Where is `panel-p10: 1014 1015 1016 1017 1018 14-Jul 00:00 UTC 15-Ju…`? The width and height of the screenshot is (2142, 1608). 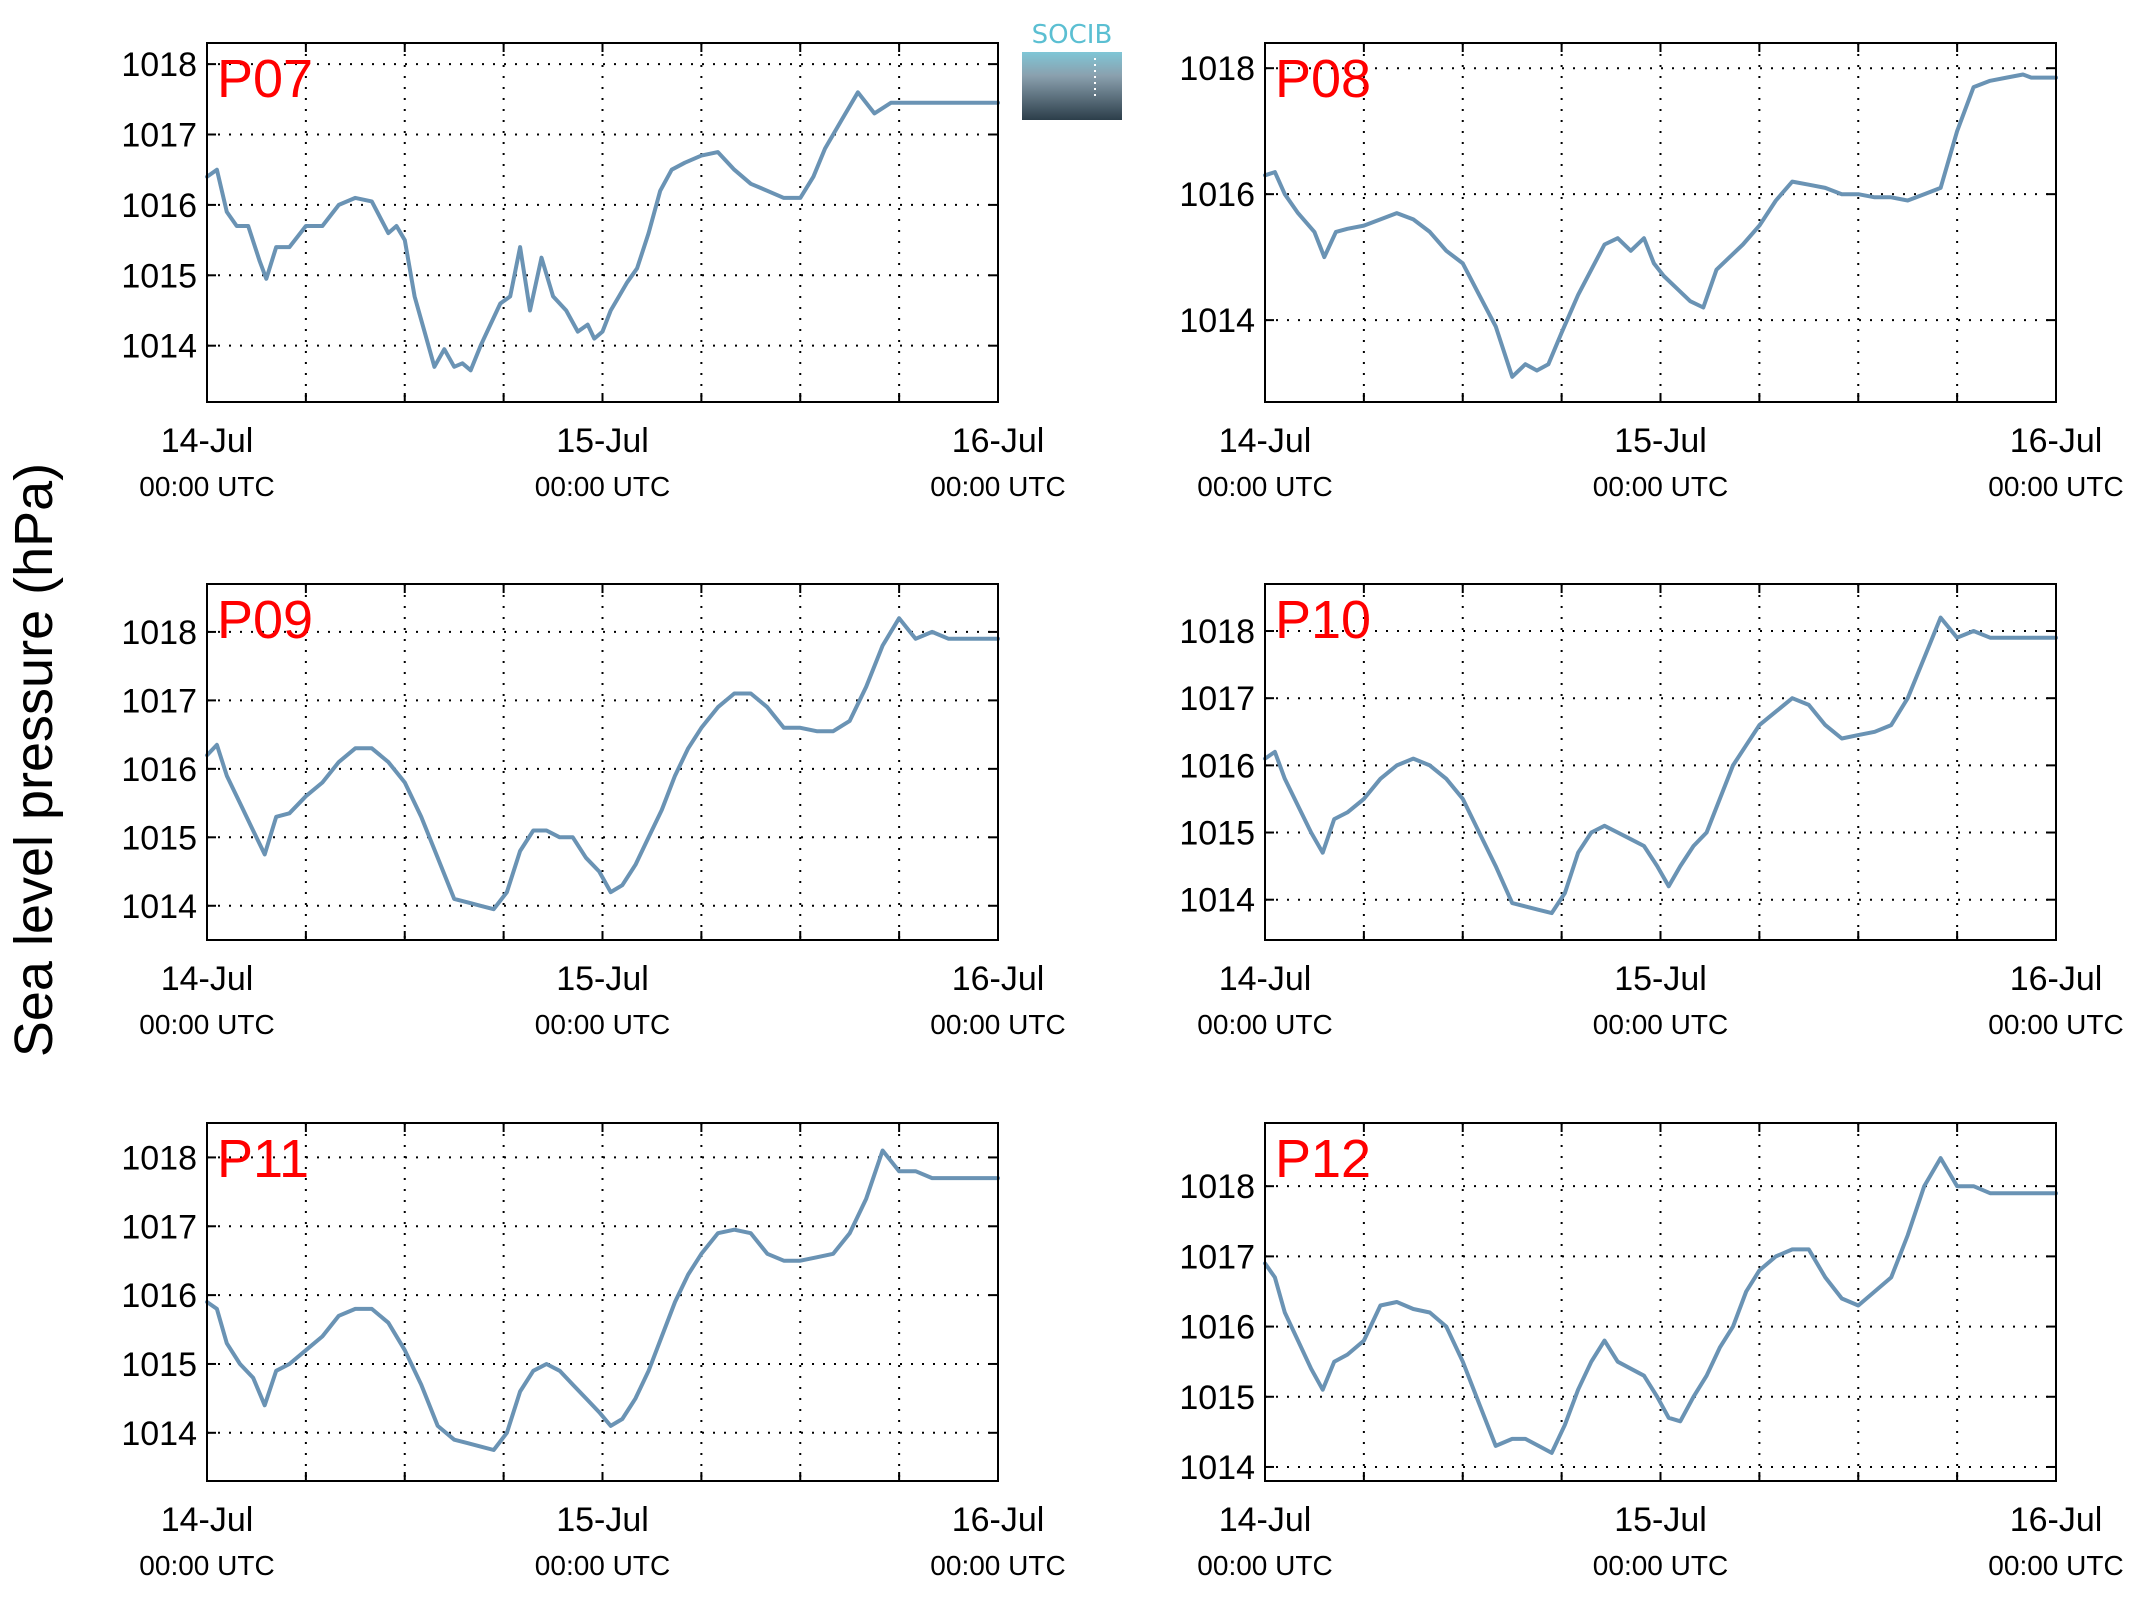 panel-p10: 1014 1015 1016 1017 1018 14-Jul 00:00 UTC 15-Ju… is located at coordinates (1651, 811).